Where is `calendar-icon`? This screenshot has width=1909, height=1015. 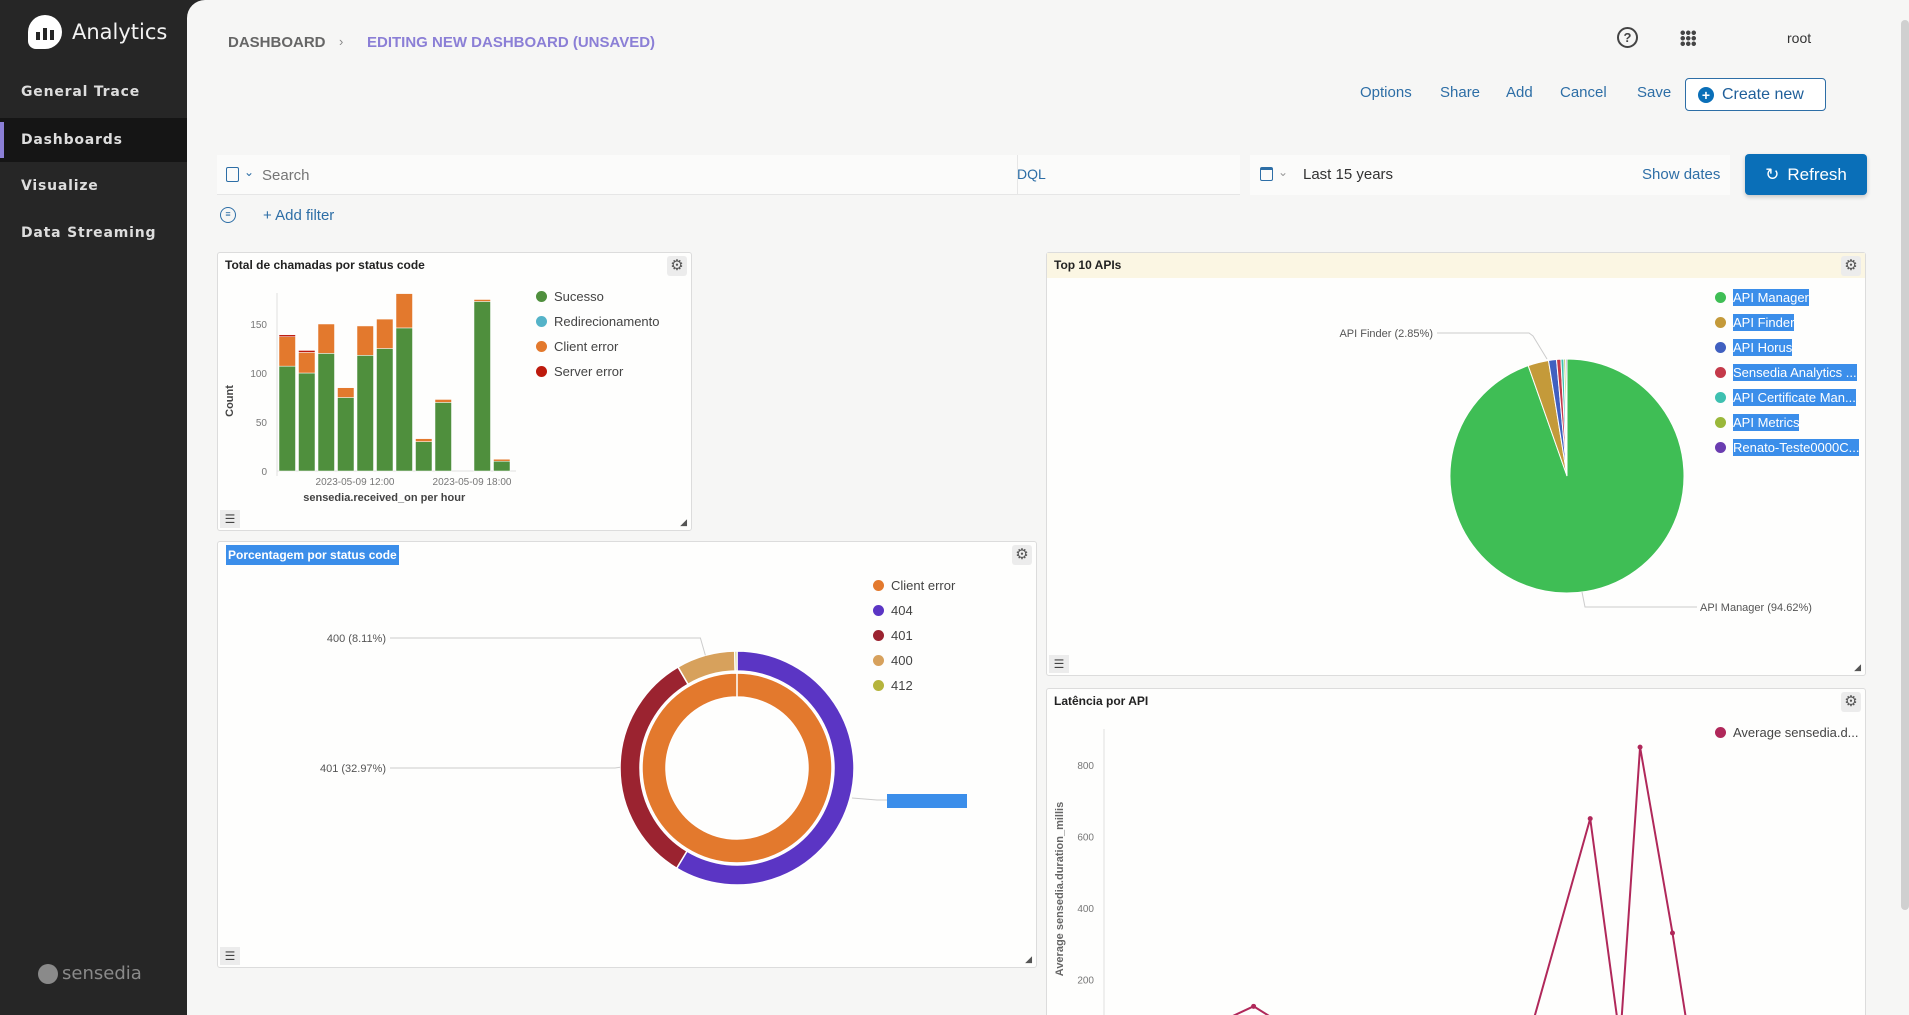 calendar-icon is located at coordinates (1266, 174).